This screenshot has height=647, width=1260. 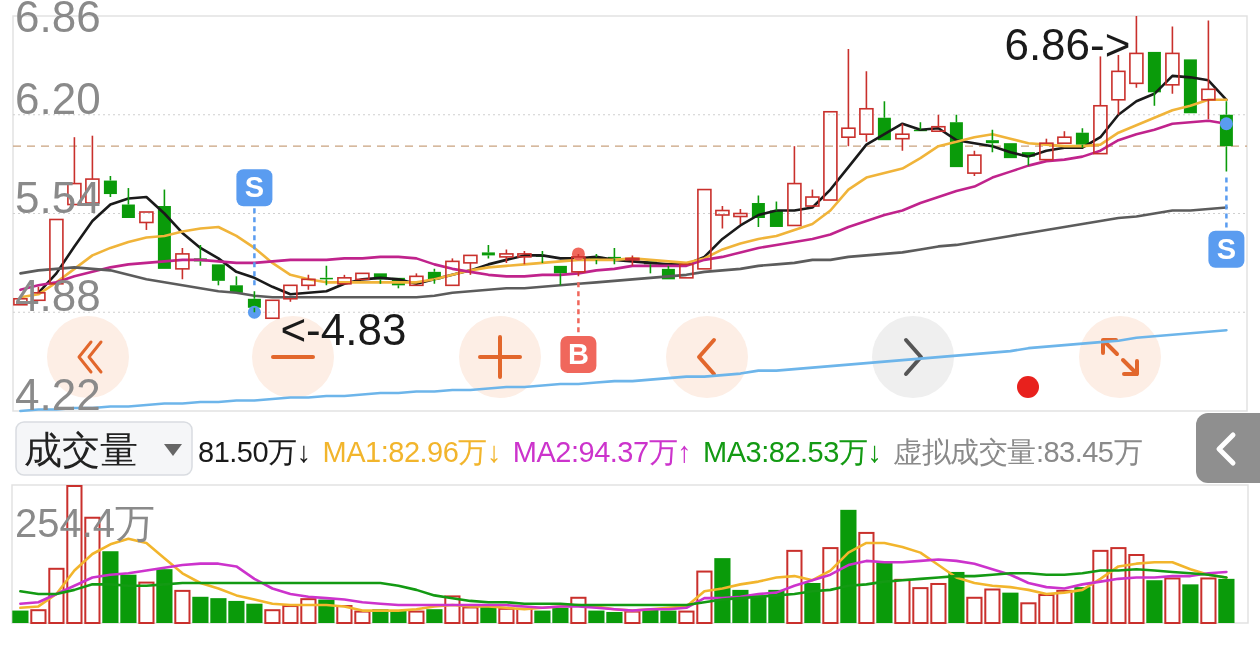 What do you see at coordinates (1018, 452) in the screenshot?
I see `text: 虚拟成交量:83.45万` at bounding box center [1018, 452].